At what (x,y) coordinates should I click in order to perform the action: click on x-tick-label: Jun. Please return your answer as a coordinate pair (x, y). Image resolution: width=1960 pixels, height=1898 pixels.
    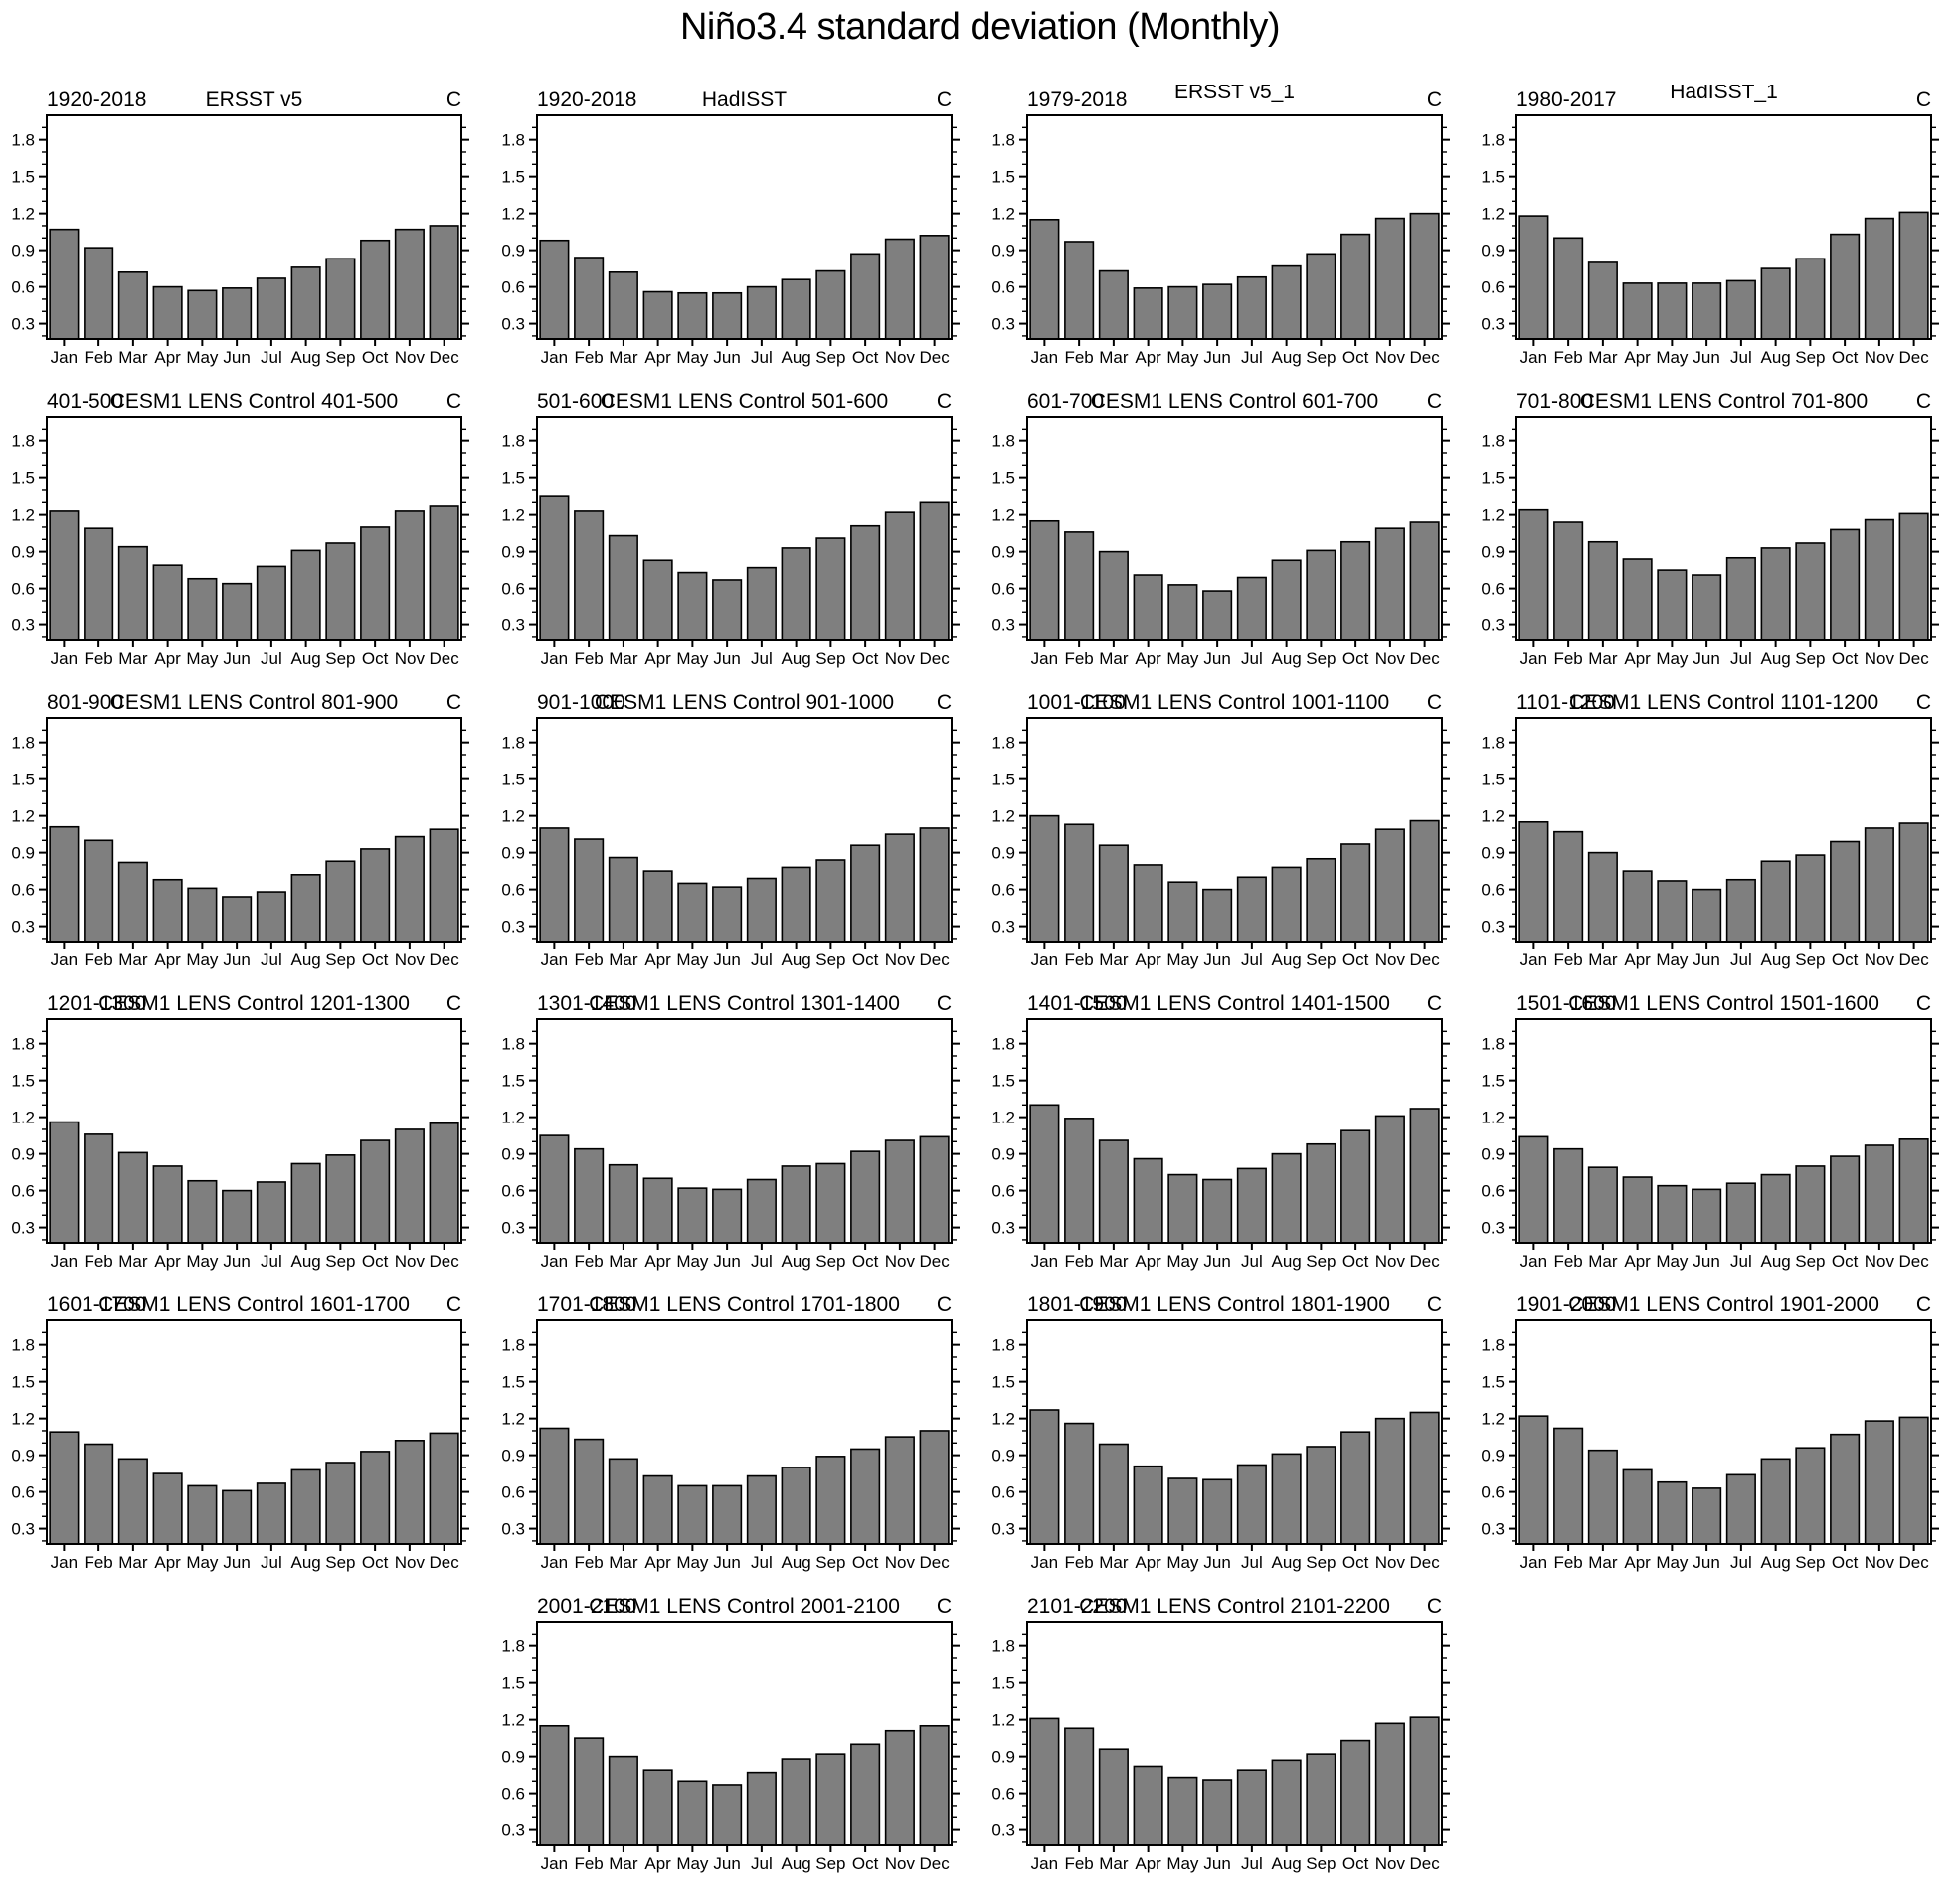
    Looking at the image, I should click on (1216, 357).